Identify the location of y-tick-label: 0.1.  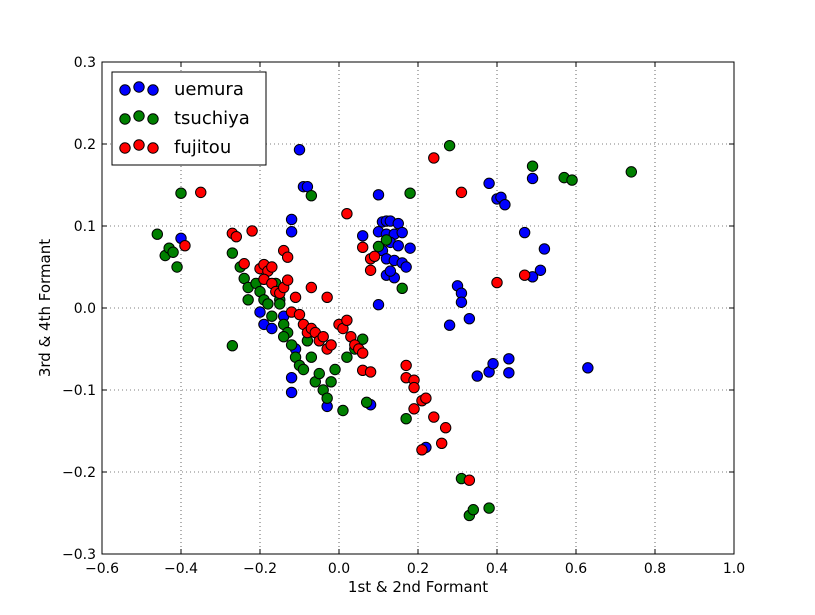
(85, 227).